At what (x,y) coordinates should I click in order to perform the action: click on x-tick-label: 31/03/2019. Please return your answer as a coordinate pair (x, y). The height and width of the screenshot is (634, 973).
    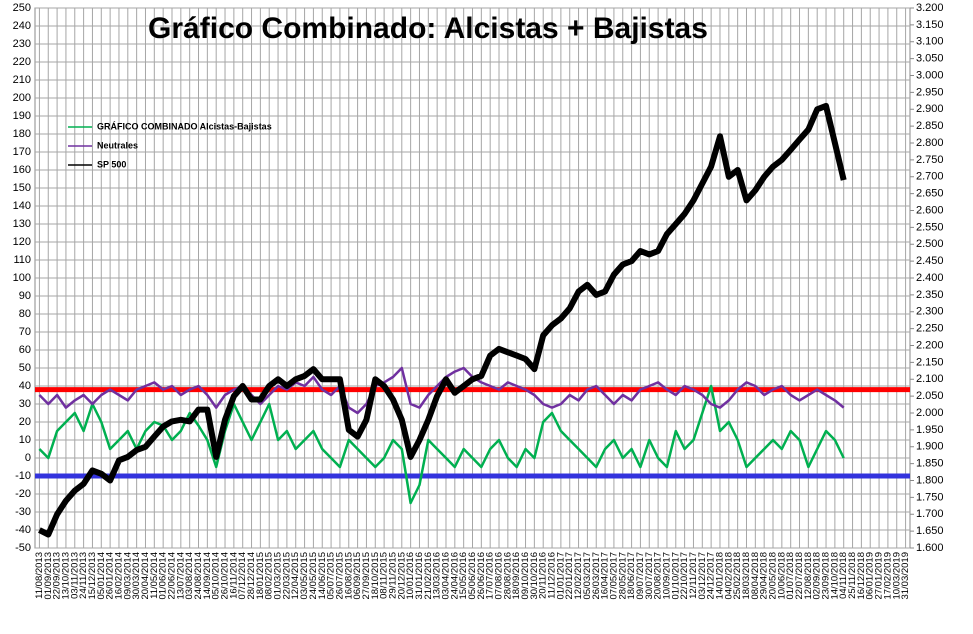
    Looking at the image, I should click on (905, 576).